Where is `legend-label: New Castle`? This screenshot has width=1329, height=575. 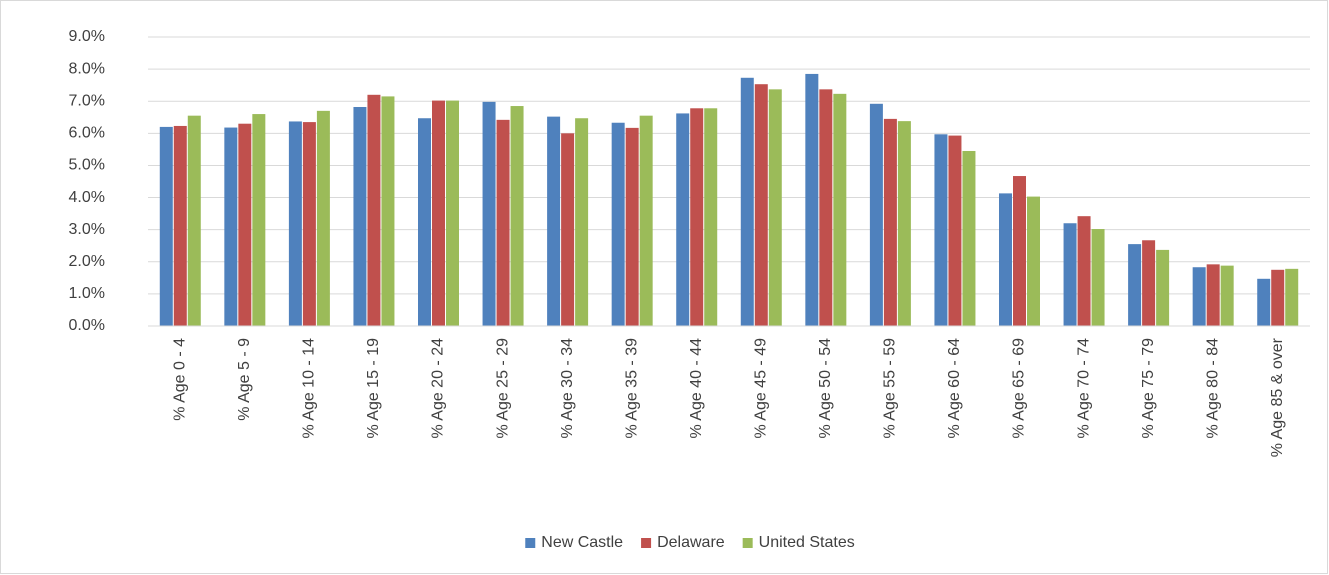
legend-label: New Castle is located at coordinates (582, 542).